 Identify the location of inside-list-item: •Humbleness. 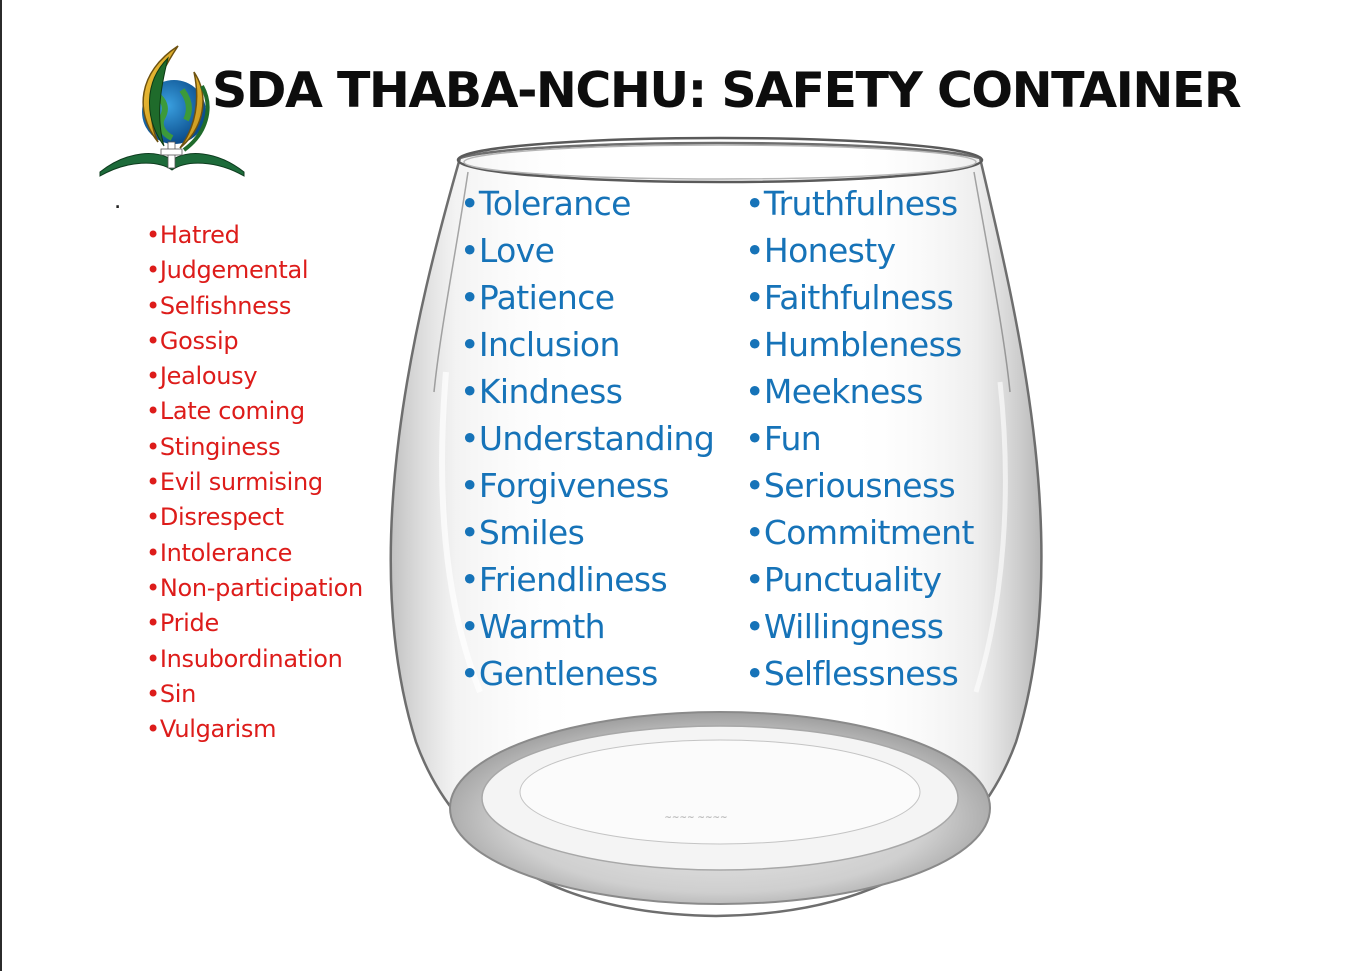
(853, 344).